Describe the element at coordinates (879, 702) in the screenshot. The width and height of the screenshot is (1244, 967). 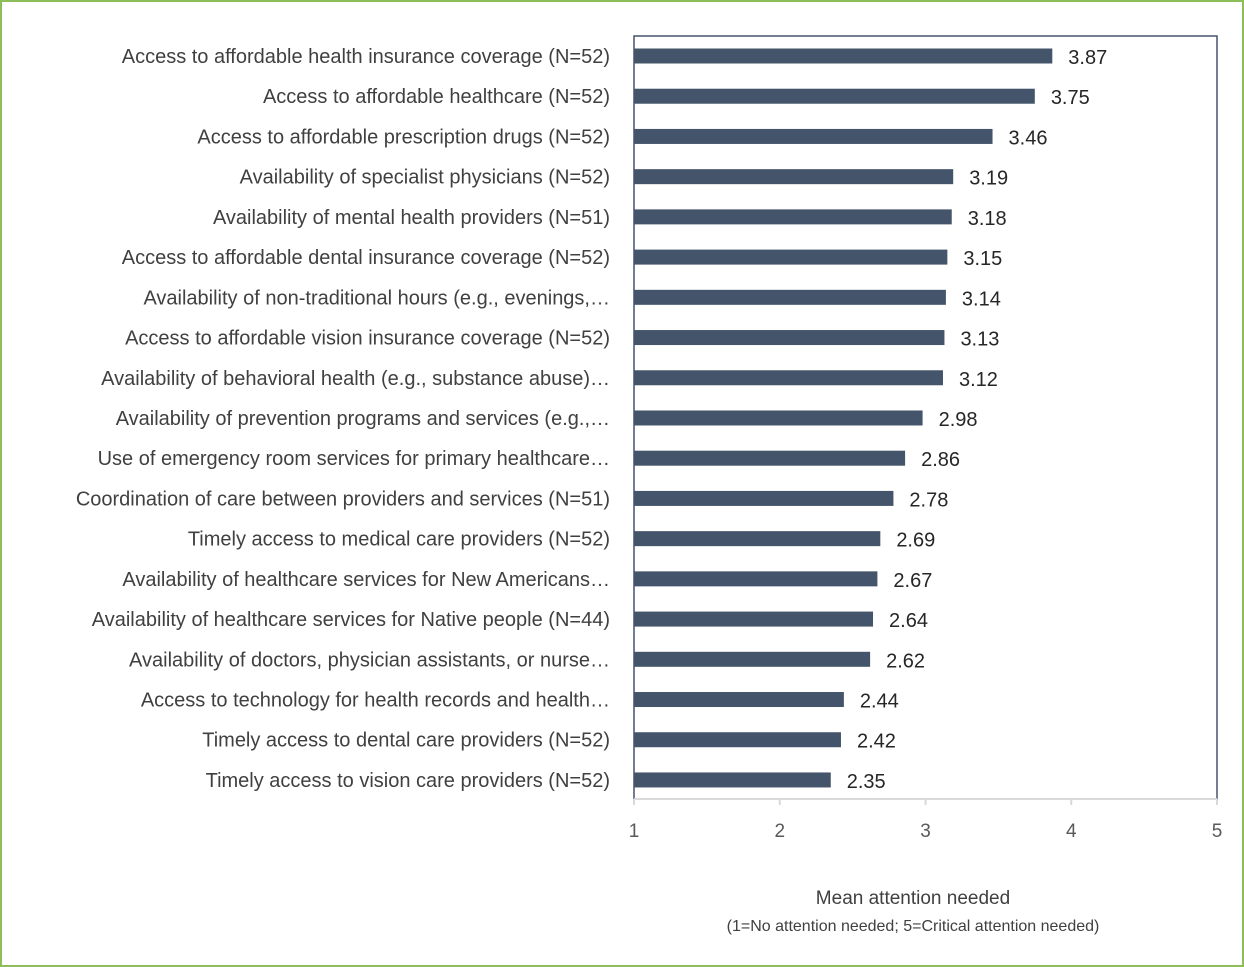
I see `value-label: 2.44` at that location.